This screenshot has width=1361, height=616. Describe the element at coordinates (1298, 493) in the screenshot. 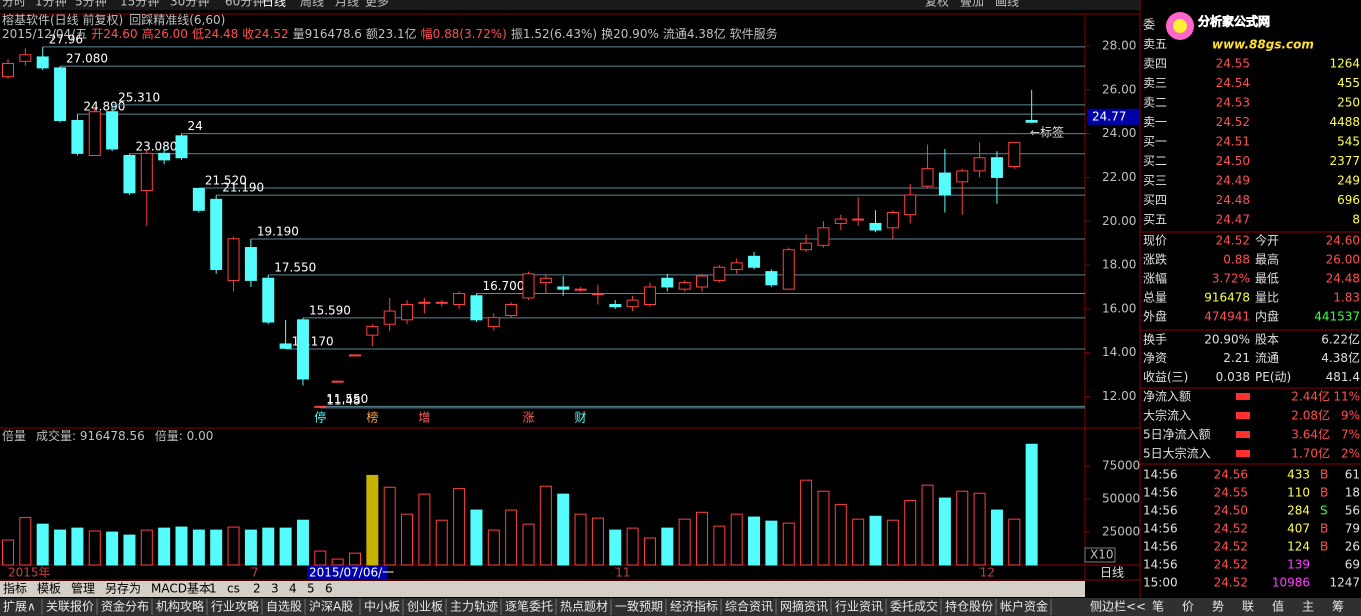

I see `tick-volume: 110` at that location.